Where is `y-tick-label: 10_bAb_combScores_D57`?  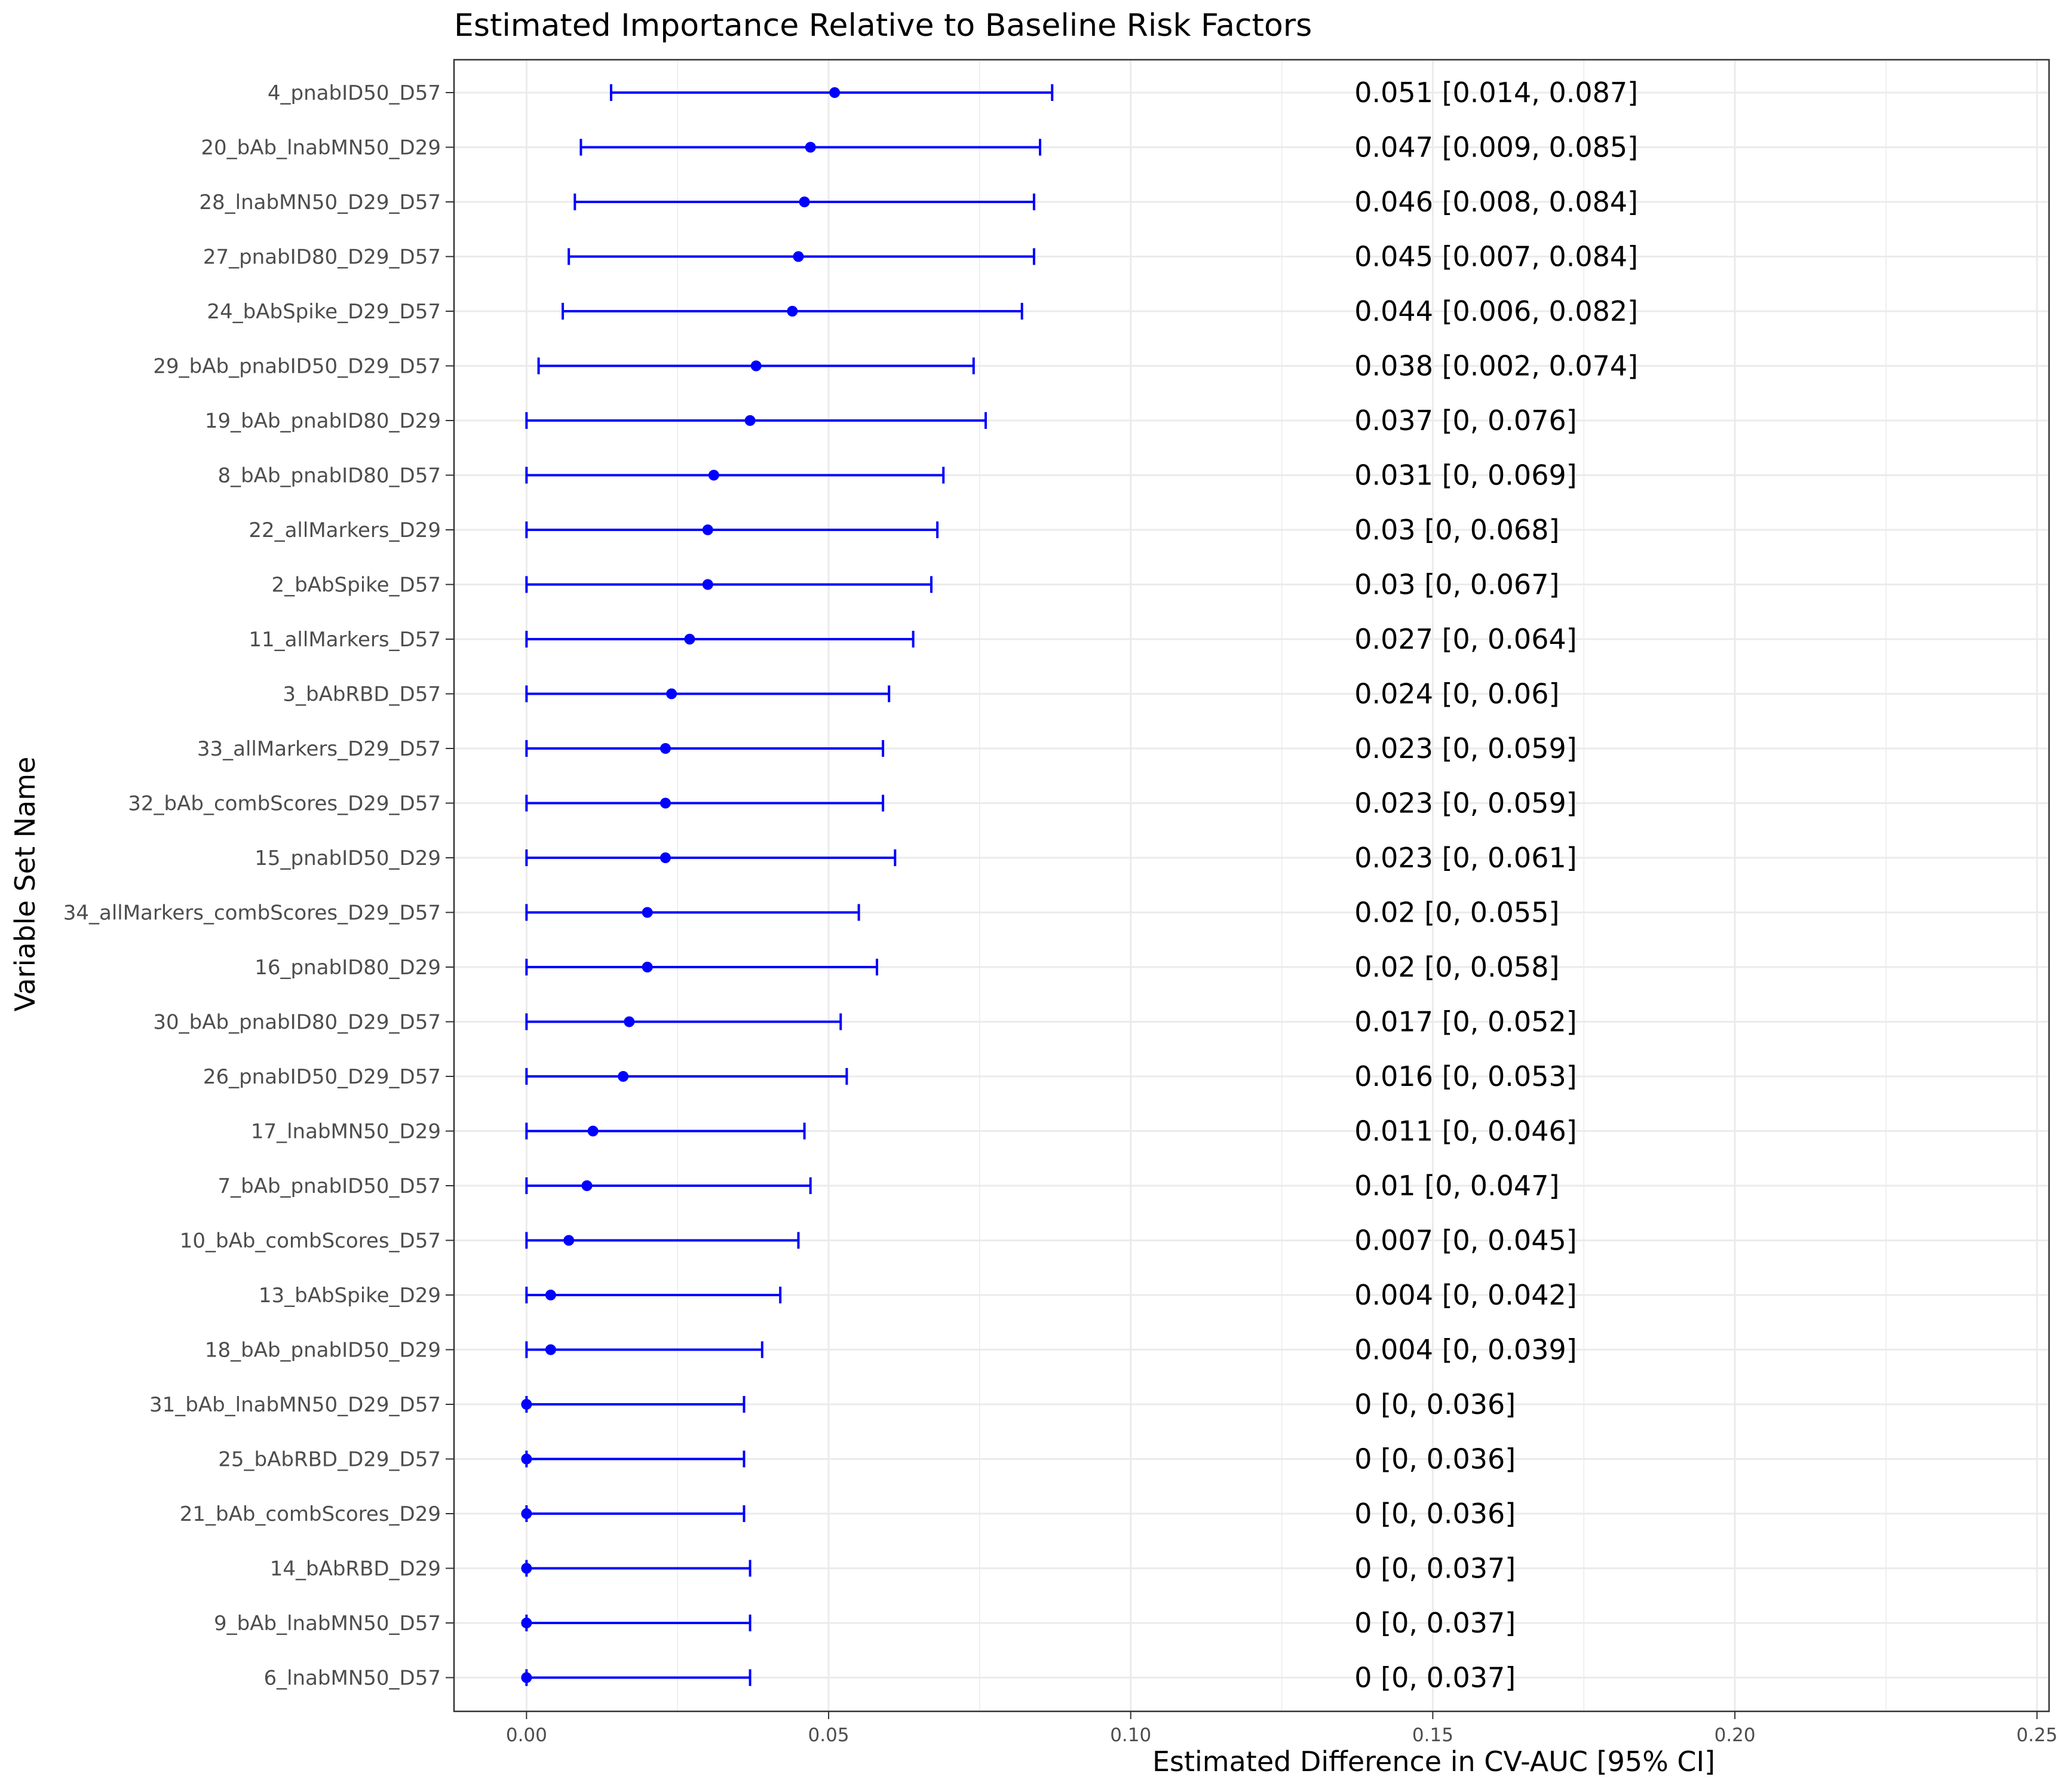
y-tick-label: 10_bAb_combScores_D57 is located at coordinates (310, 1241).